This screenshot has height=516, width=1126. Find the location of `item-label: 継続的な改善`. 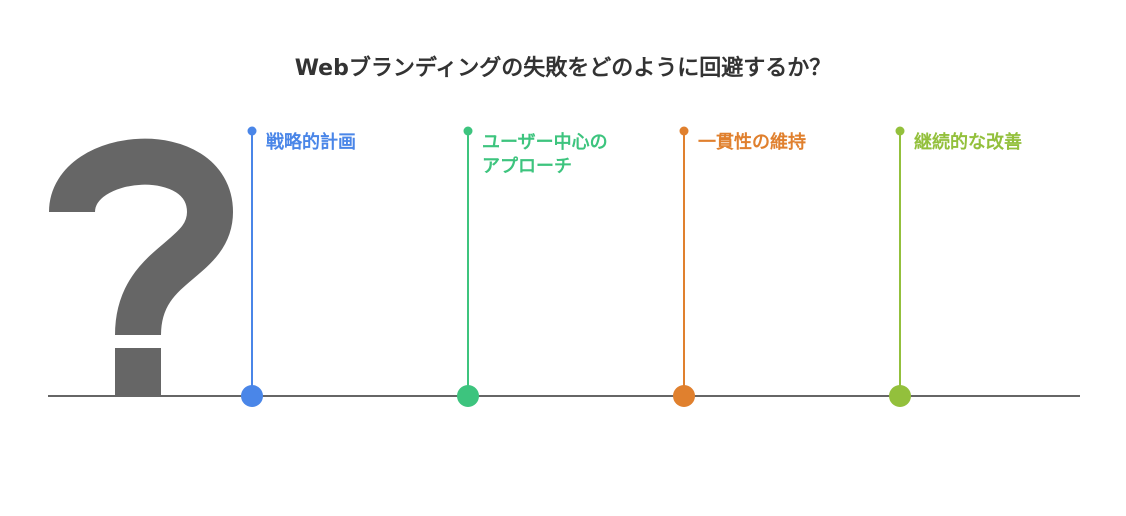

item-label: 継続的な改善 is located at coordinates (968, 142).